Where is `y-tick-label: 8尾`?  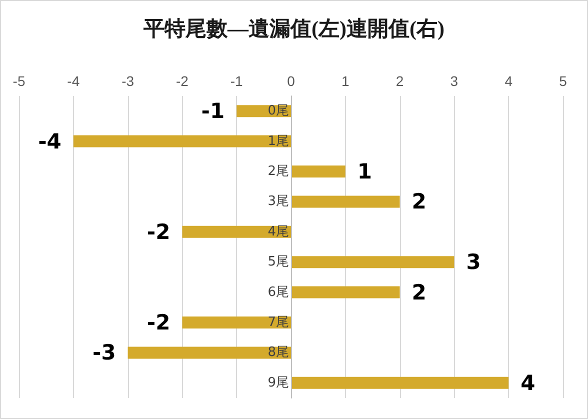
y-tick-label: 8尾 is located at coordinates (278, 352).